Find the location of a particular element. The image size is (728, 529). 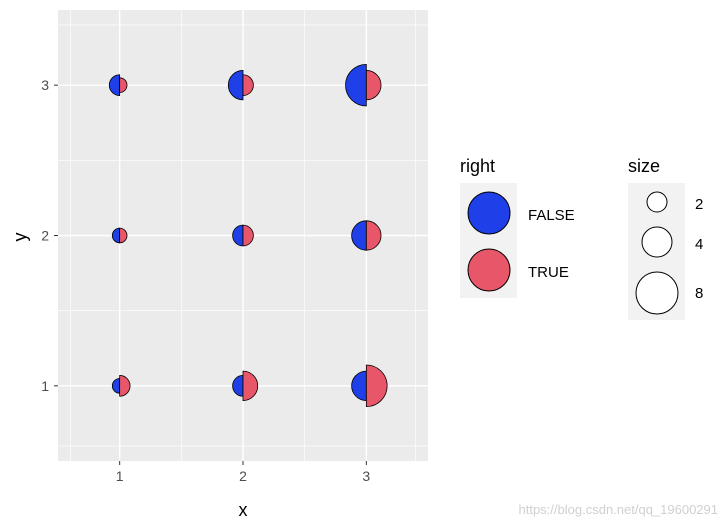

x-axis: 1 2 3 is located at coordinates (243, 472).